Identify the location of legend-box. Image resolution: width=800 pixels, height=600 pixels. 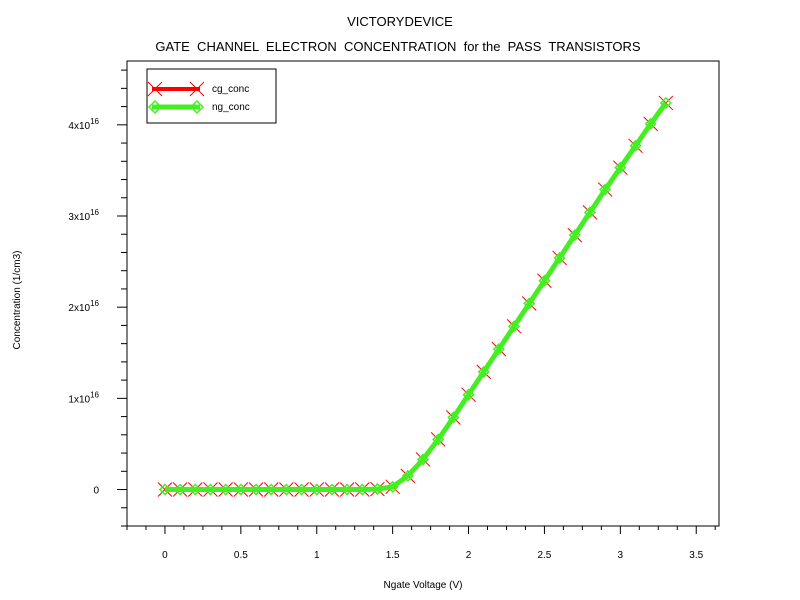
(211, 96).